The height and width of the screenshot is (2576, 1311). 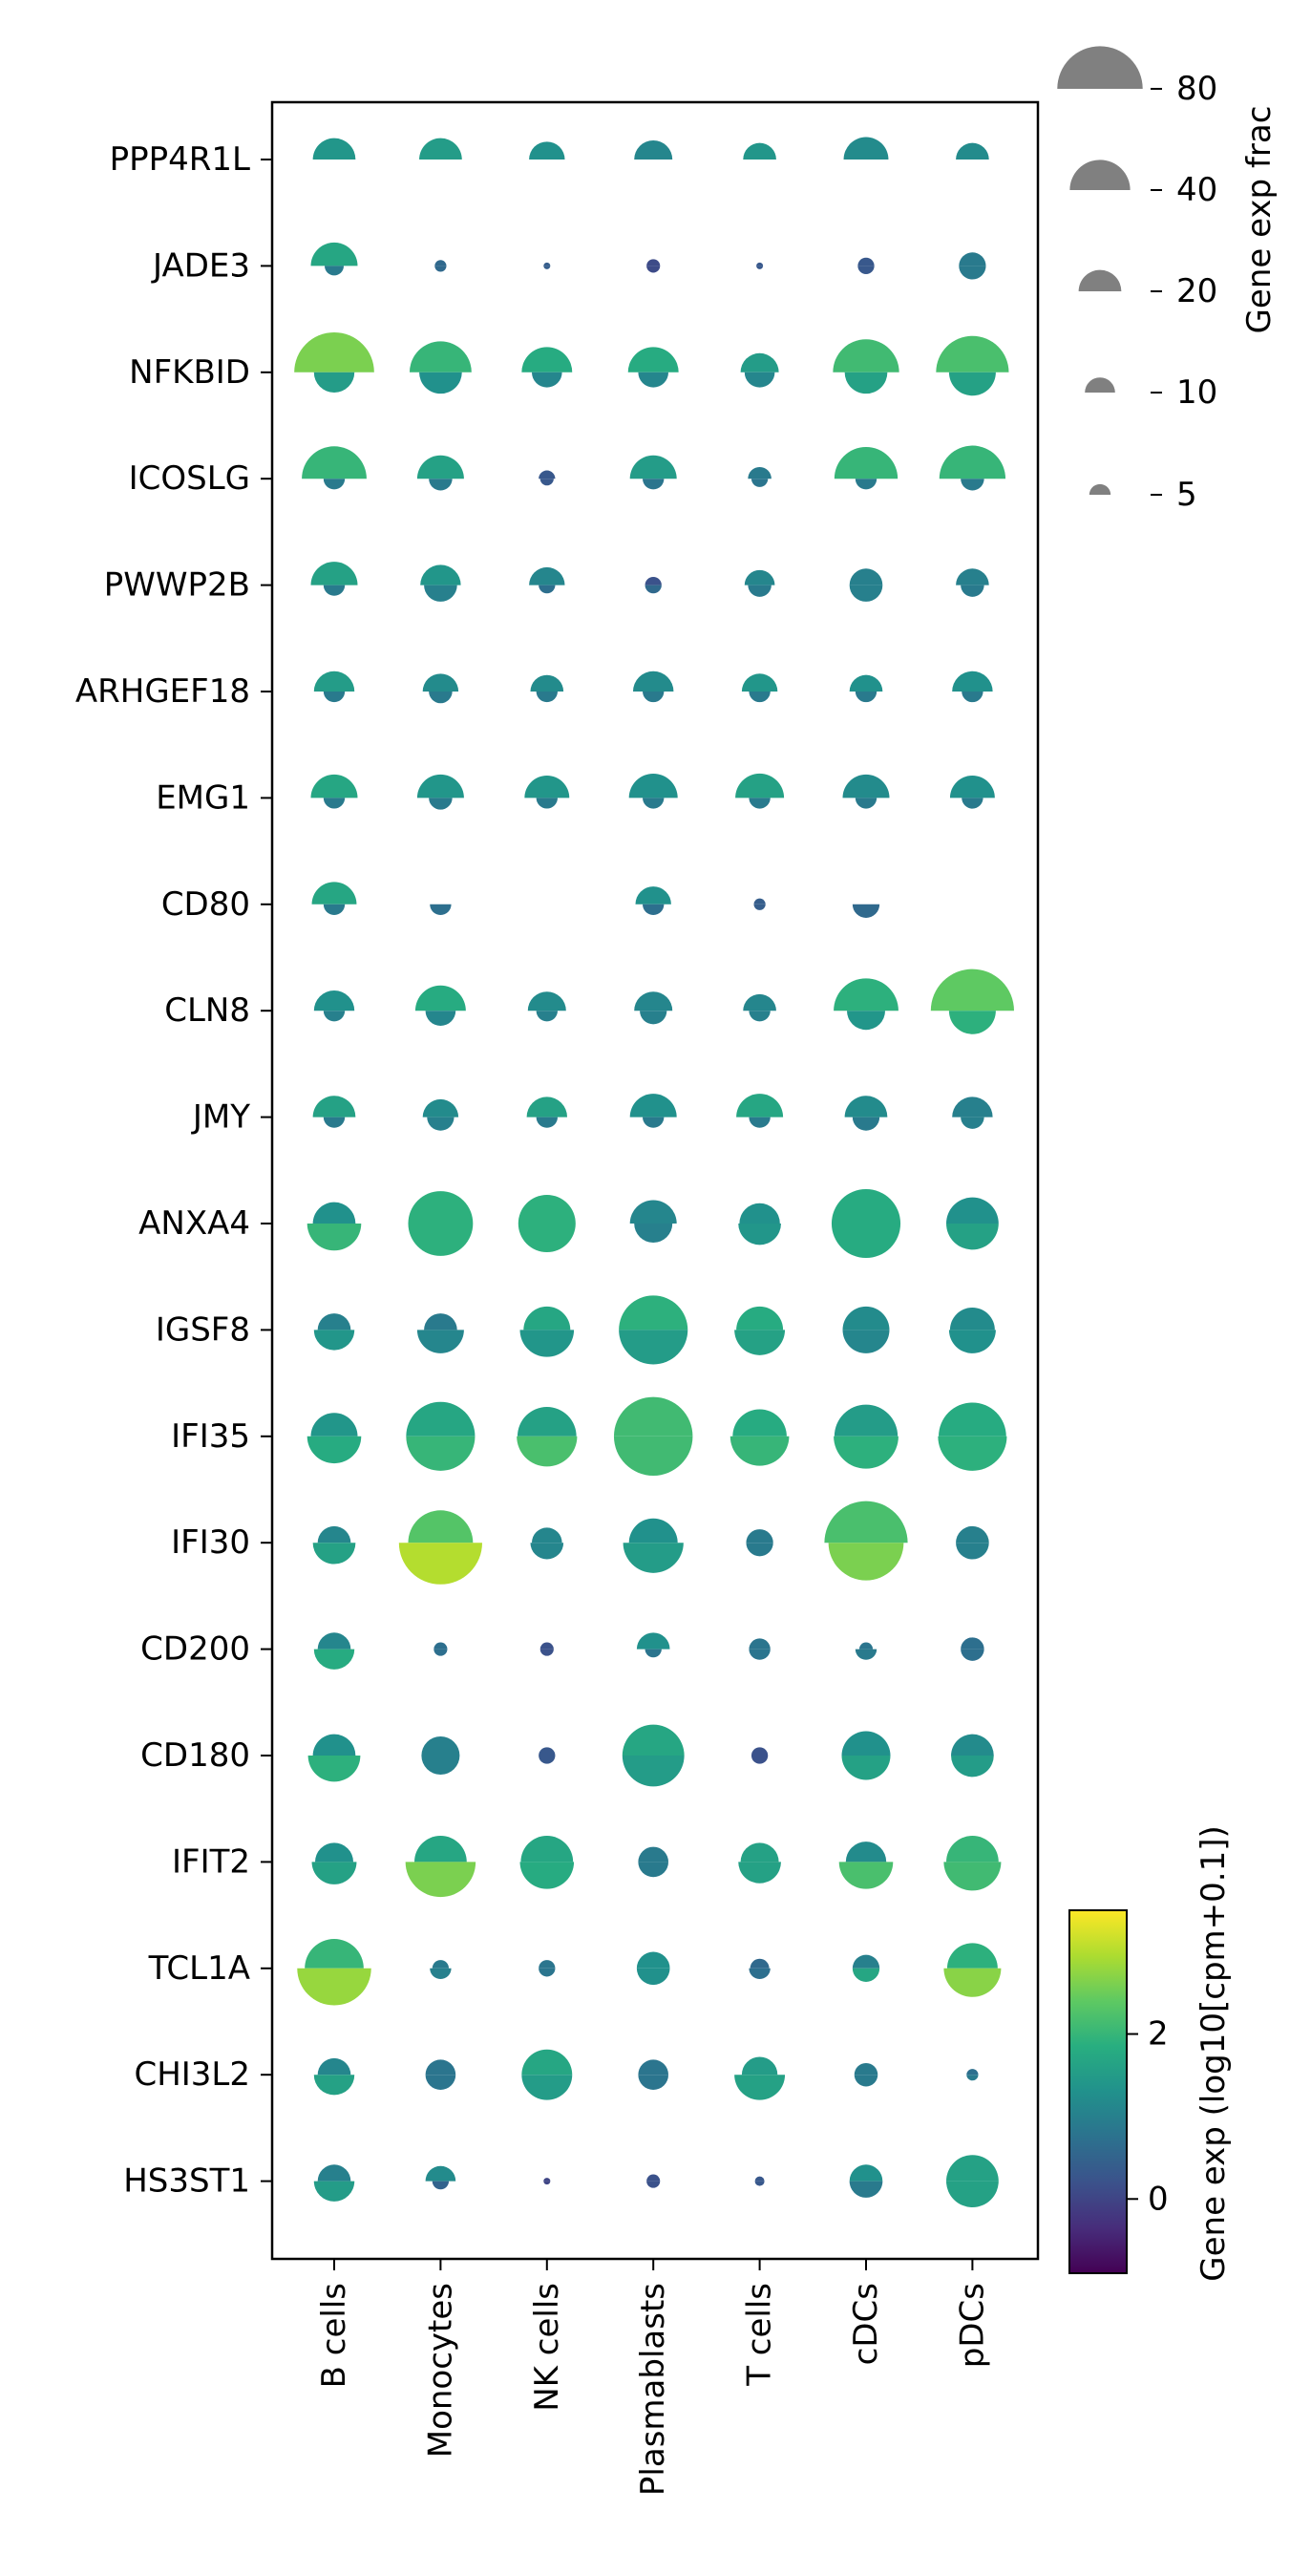 What do you see at coordinates (440, 2173) in the screenshot?
I see `dot-upper-HS3ST1-Monocytes` at bounding box center [440, 2173].